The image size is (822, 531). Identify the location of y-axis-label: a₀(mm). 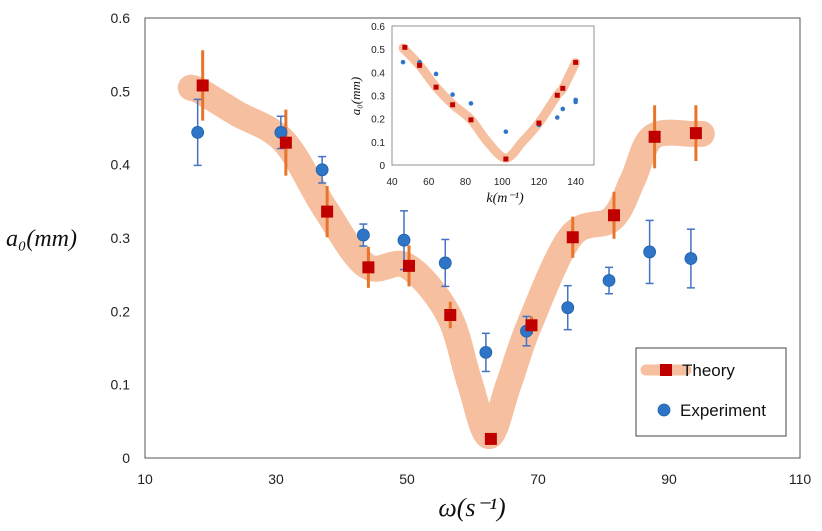
(41, 239).